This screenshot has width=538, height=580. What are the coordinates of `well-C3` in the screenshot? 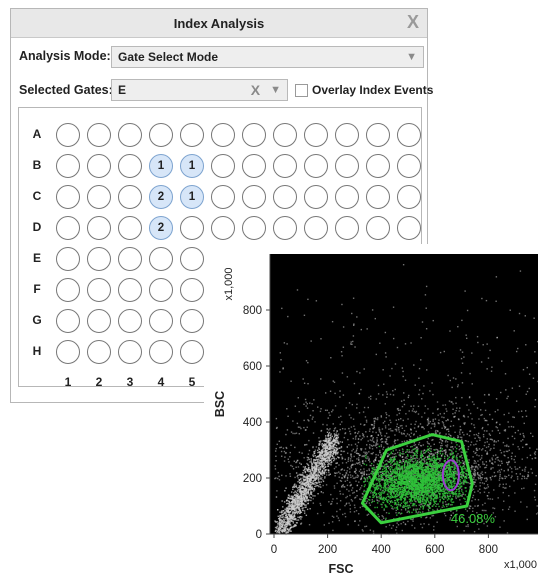 It's located at (130, 197).